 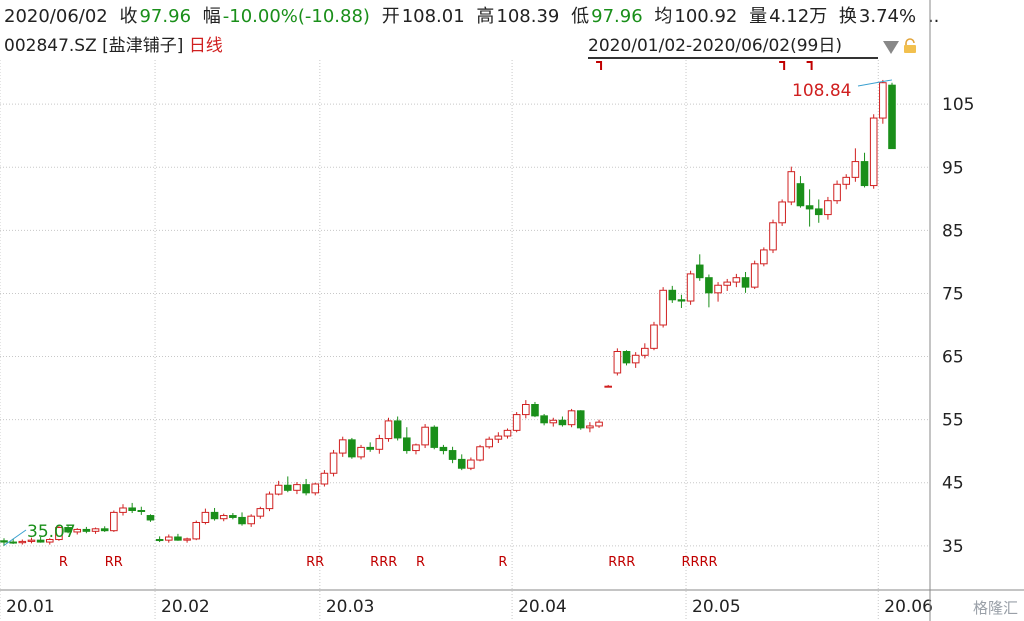 What do you see at coordinates (891, 47) in the screenshot?
I see `dropdown-triangle-icon` at bounding box center [891, 47].